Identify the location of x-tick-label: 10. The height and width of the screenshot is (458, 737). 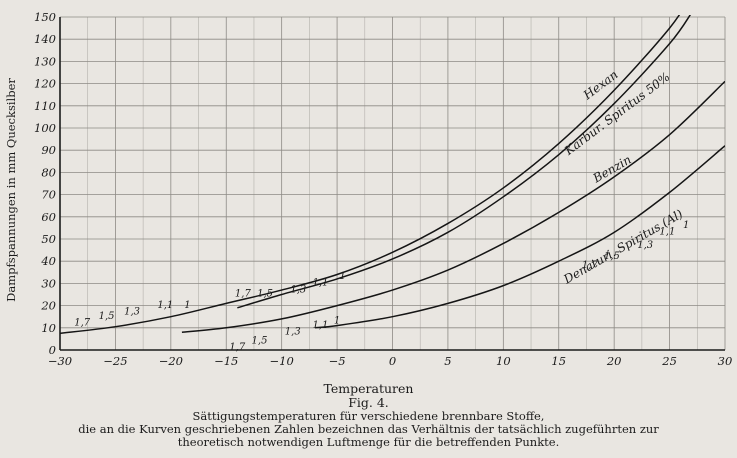
(503, 361).